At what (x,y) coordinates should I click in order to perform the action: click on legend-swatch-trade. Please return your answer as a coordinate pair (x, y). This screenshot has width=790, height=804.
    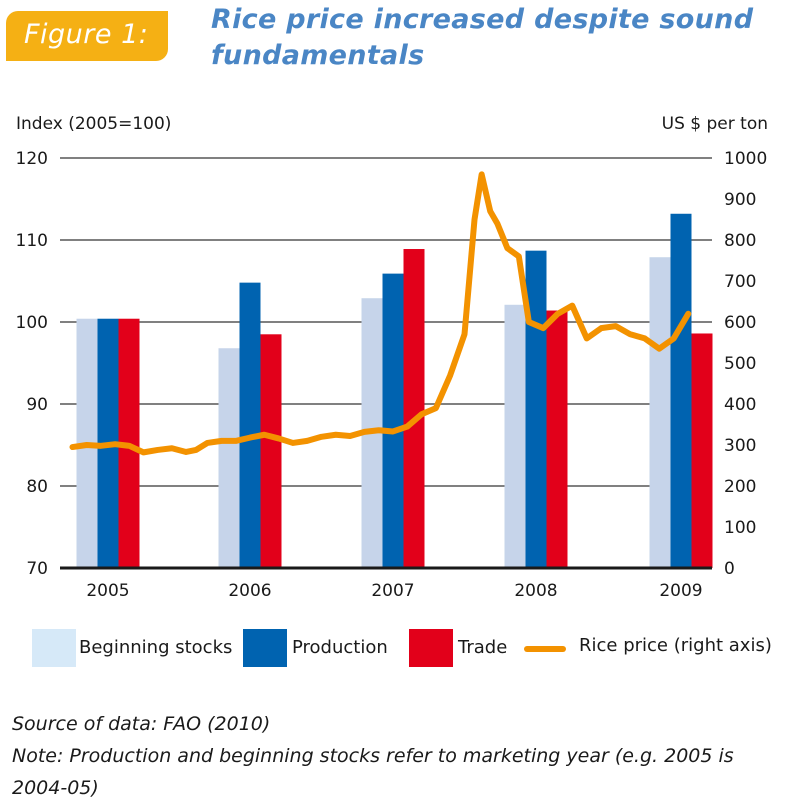
    Looking at the image, I should click on (431, 648).